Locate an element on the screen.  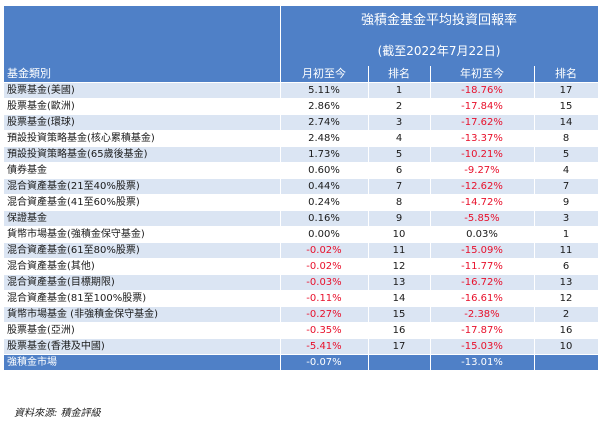
mtd-rank-cell: 4 is located at coordinates (399, 138).